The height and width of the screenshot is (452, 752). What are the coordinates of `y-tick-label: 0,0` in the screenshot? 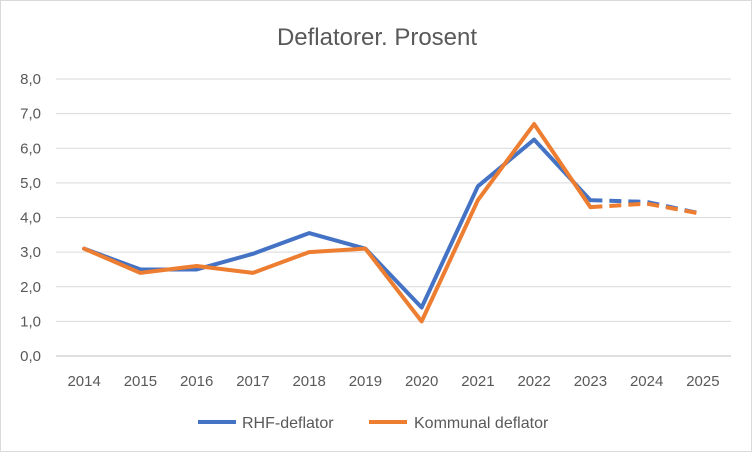 It's located at (30, 356).